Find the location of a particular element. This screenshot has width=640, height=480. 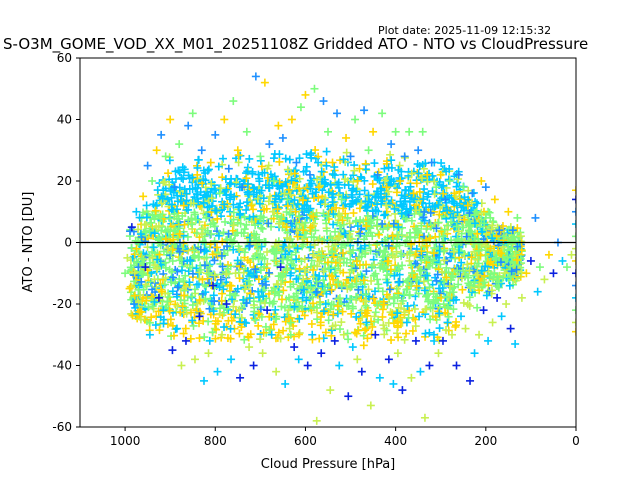

x-tick-label: 200 is located at coordinates (485, 441).